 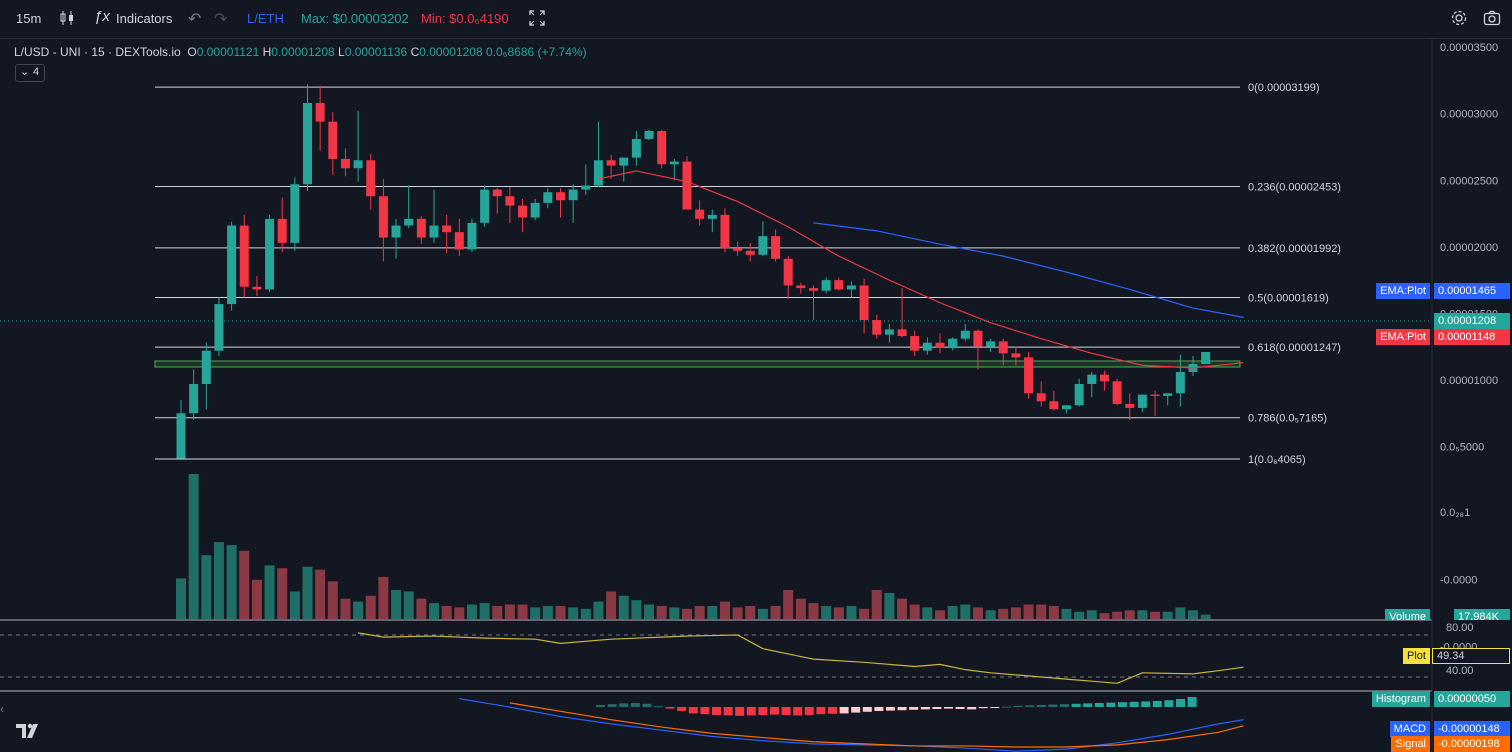 What do you see at coordinates (144, 18) in the screenshot?
I see `indicators-button: Indicators` at bounding box center [144, 18].